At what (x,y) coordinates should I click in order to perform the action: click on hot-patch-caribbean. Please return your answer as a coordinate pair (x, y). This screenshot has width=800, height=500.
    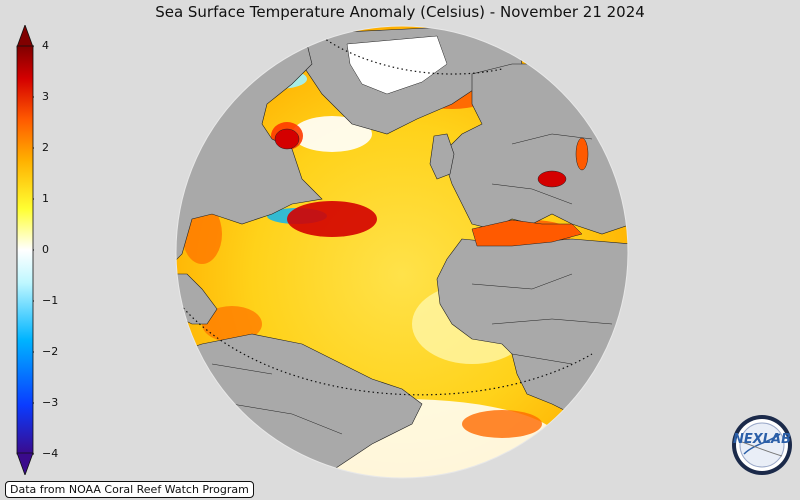
    Looking at the image, I should click on (232, 324).